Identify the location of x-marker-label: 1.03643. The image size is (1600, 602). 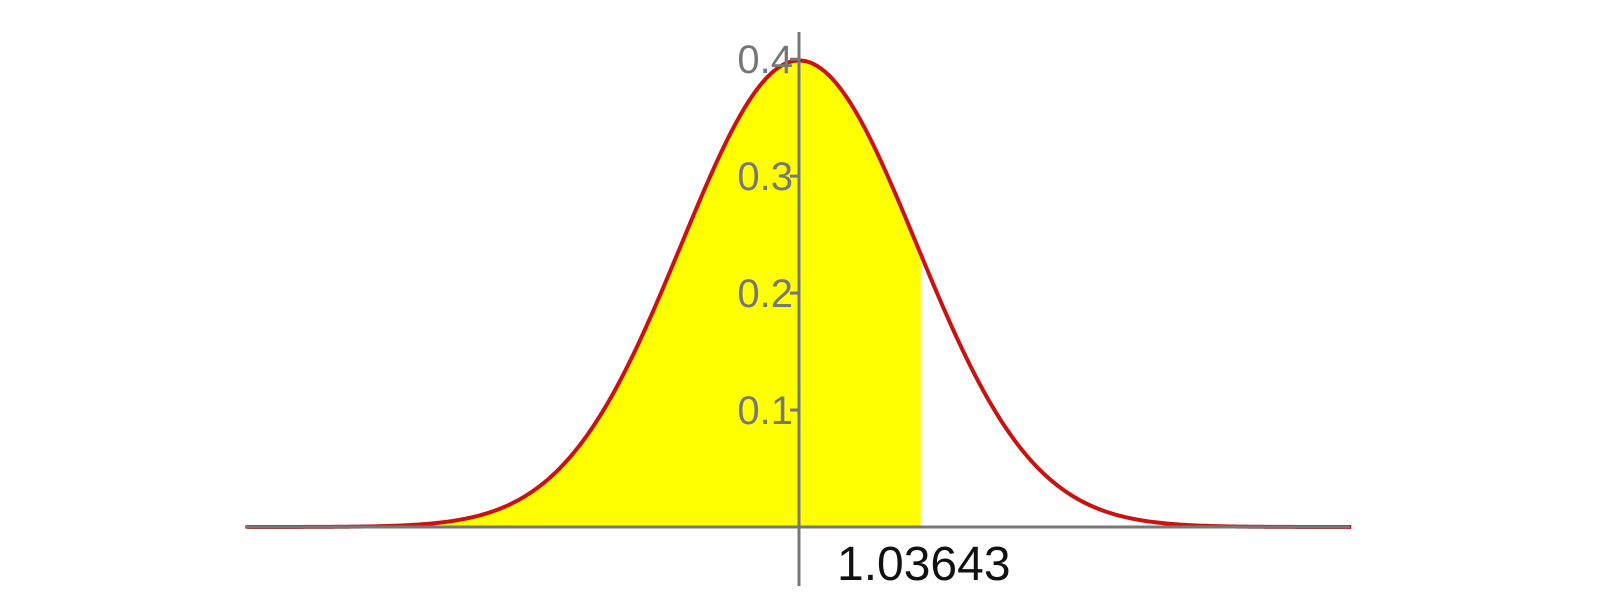
(924, 564).